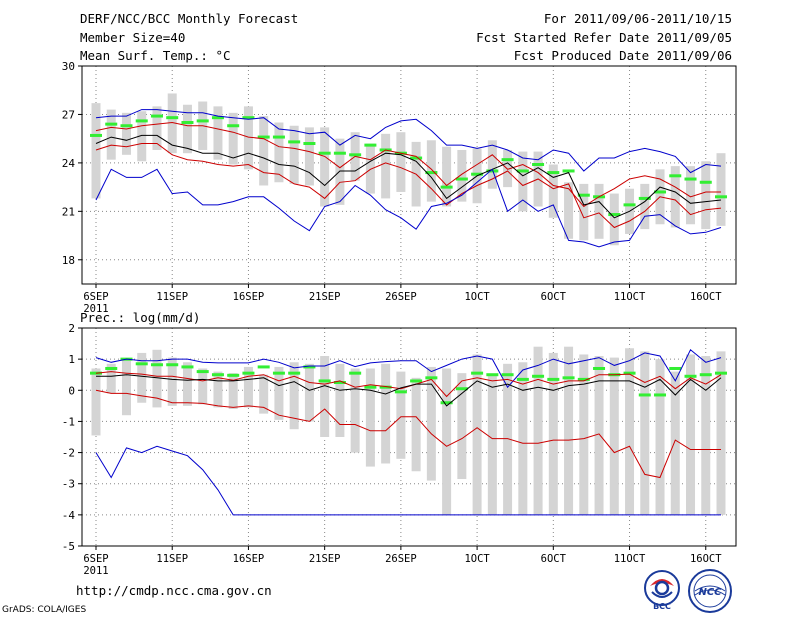  What do you see at coordinates (68, 421) in the screenshot?
I see `panel2-ytick-label: -1` at bounding box center [68, 421].